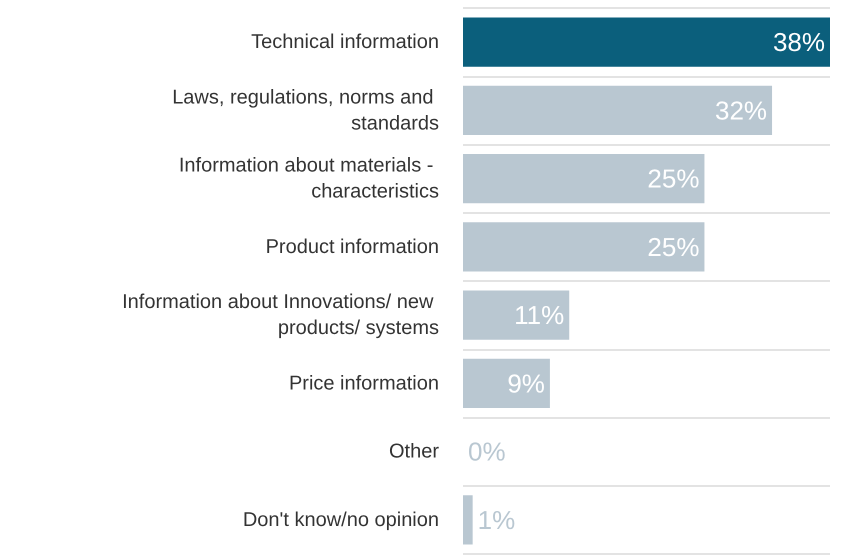 This screenshot has height=558, width=842. I want to click on data-label: 38%, so click(798, 42).